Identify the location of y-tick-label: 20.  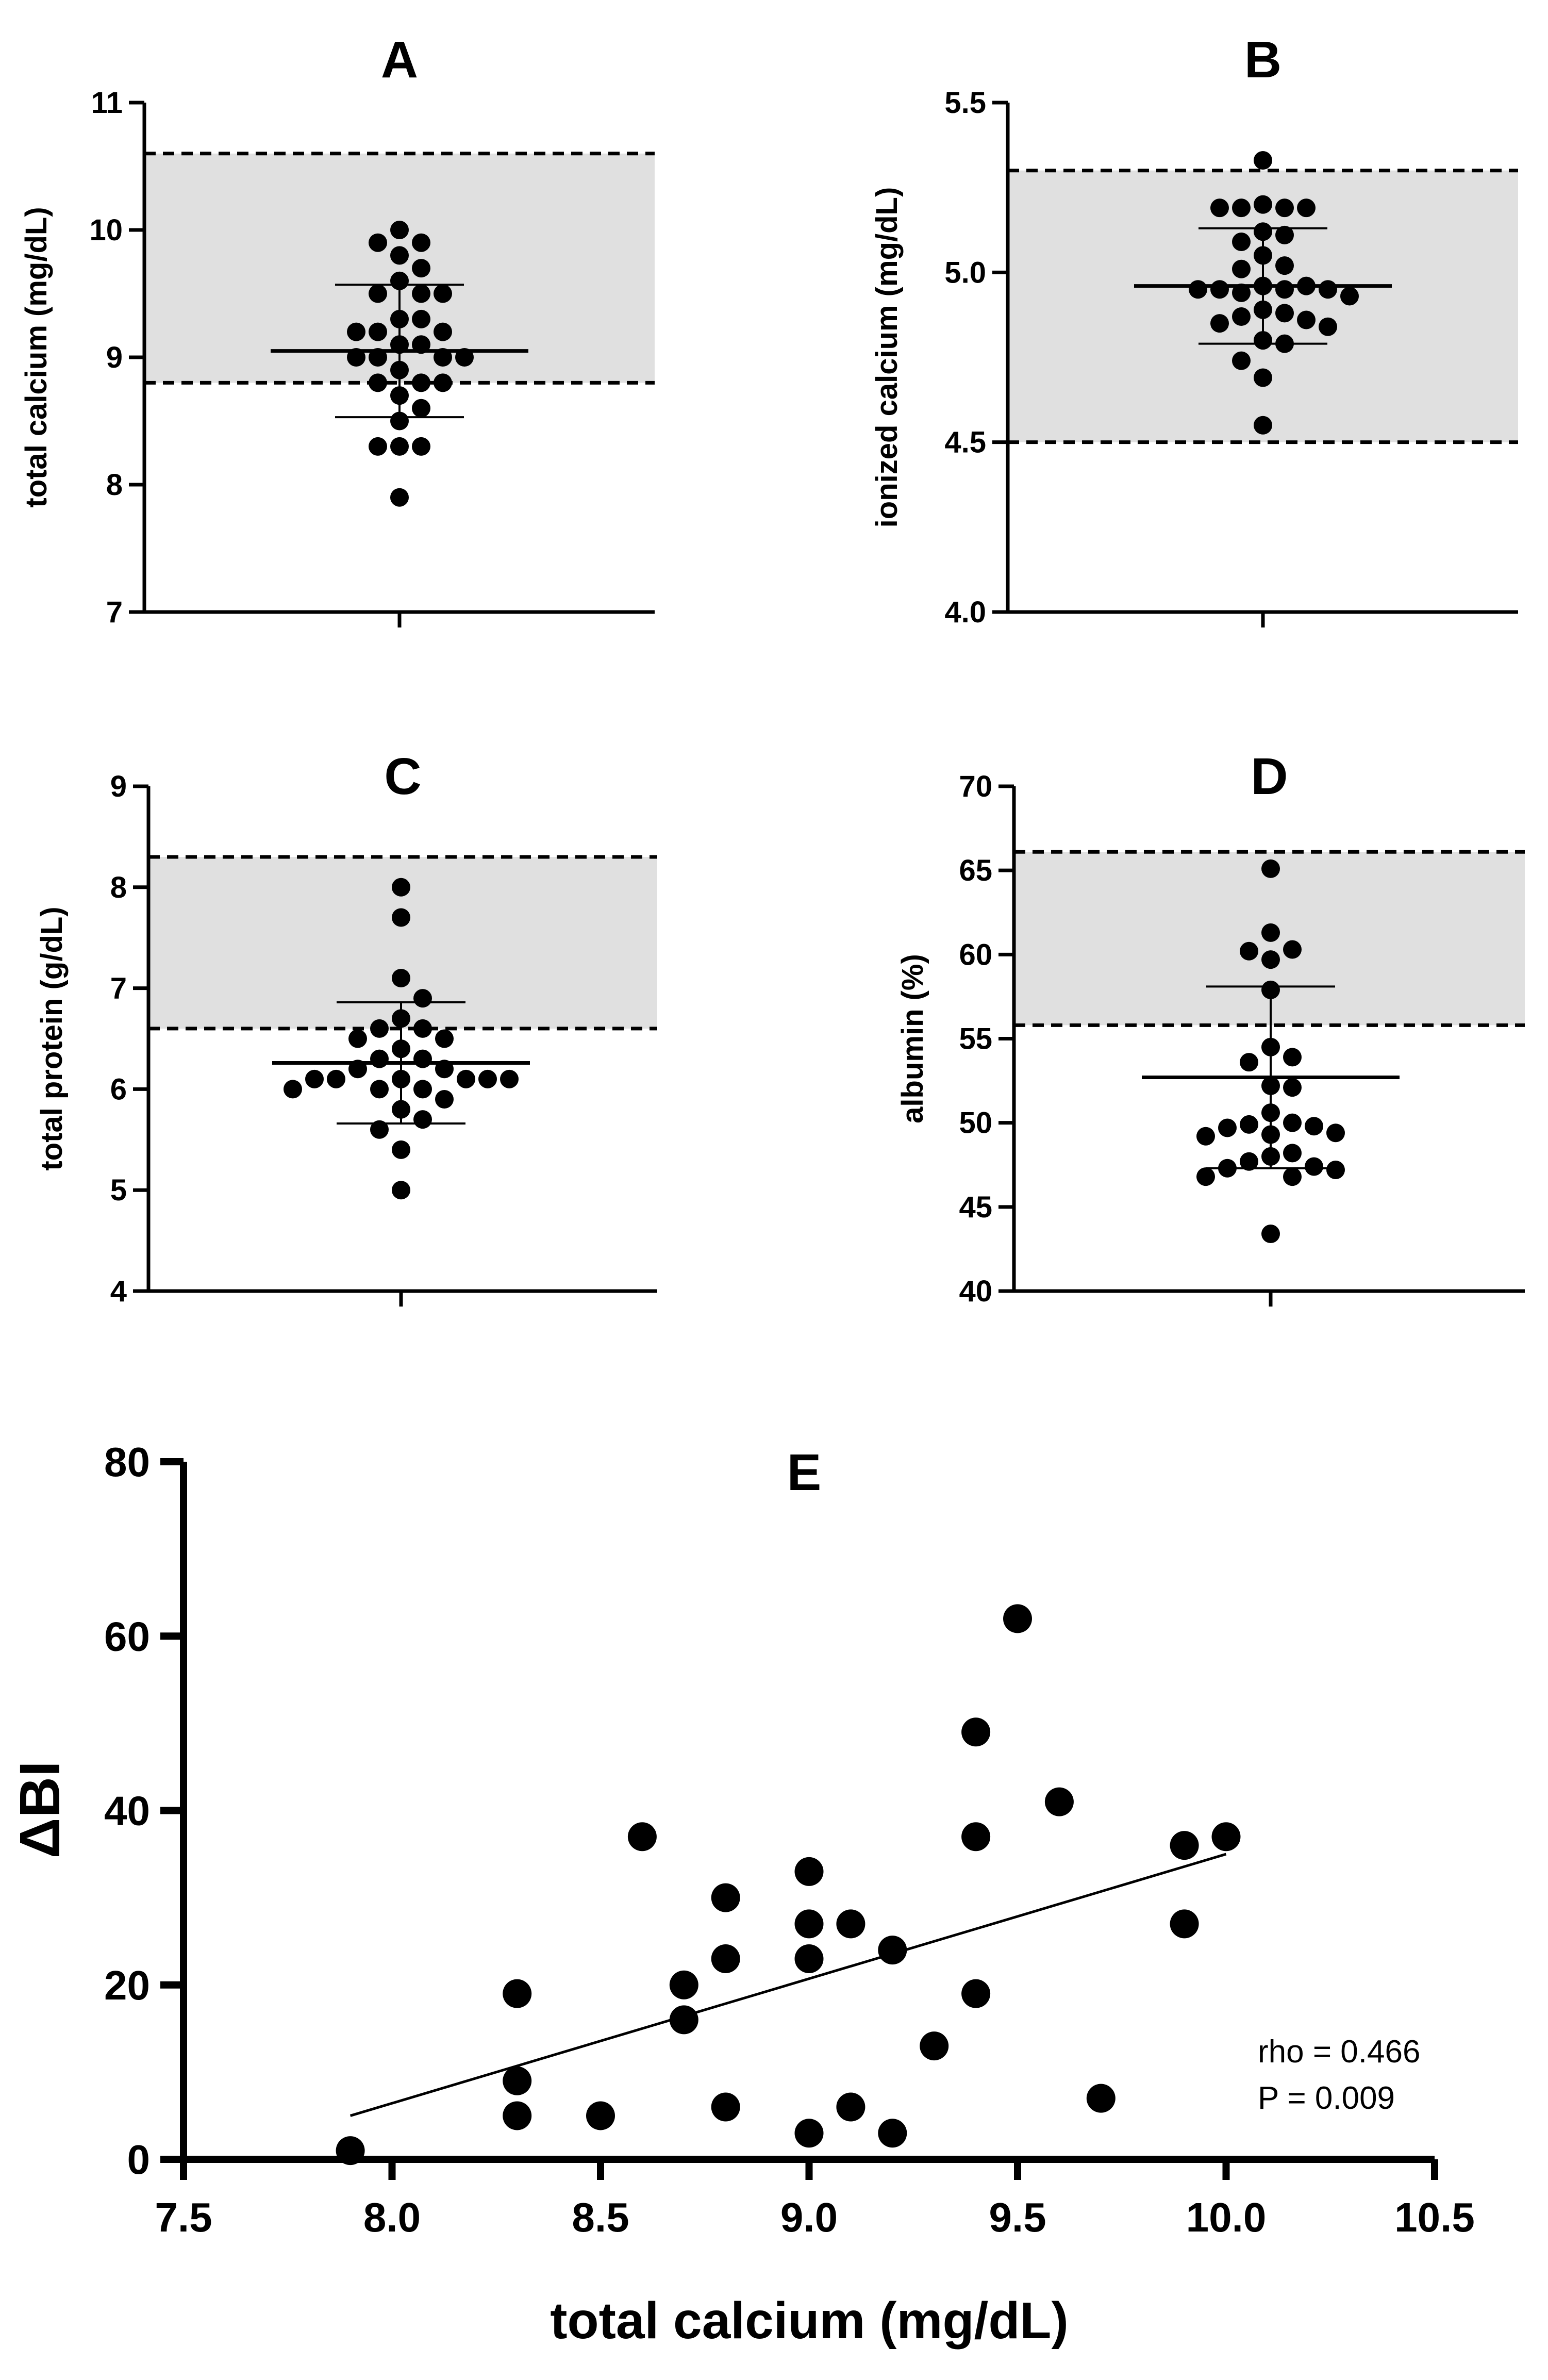
(127, 1985).